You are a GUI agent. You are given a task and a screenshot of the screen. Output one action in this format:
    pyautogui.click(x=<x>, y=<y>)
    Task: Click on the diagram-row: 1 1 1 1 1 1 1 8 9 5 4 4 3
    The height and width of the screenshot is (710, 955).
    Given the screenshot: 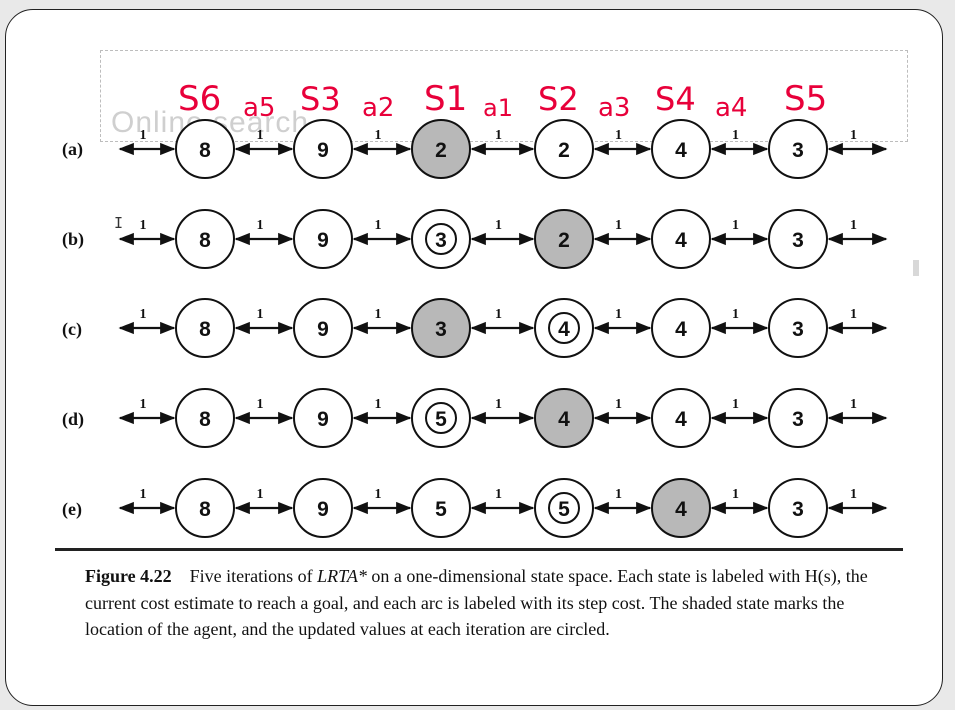 What is the action you would take?
    pyautogui.click(x=503, y=418)
    